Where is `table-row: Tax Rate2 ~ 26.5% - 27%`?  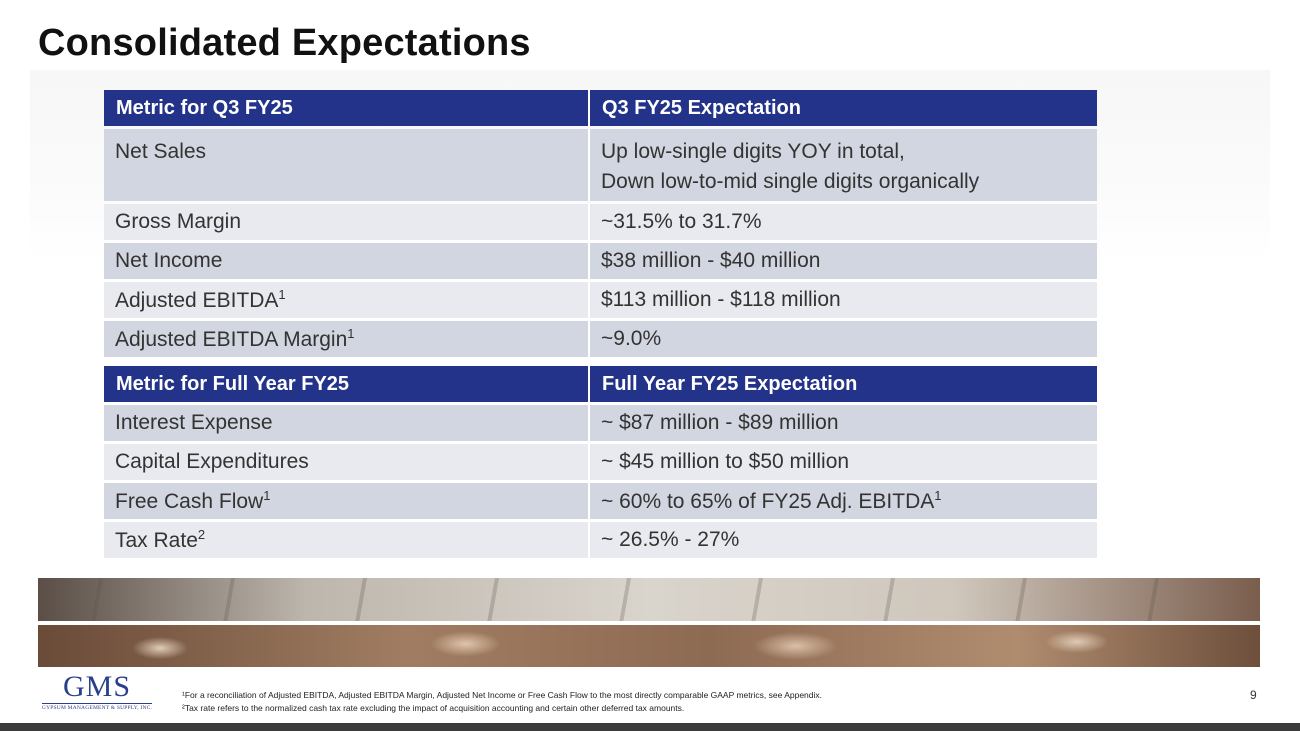 table-row: Tax Rate2 ~ 26.5% - 27% is located at coordinates (600, 540).